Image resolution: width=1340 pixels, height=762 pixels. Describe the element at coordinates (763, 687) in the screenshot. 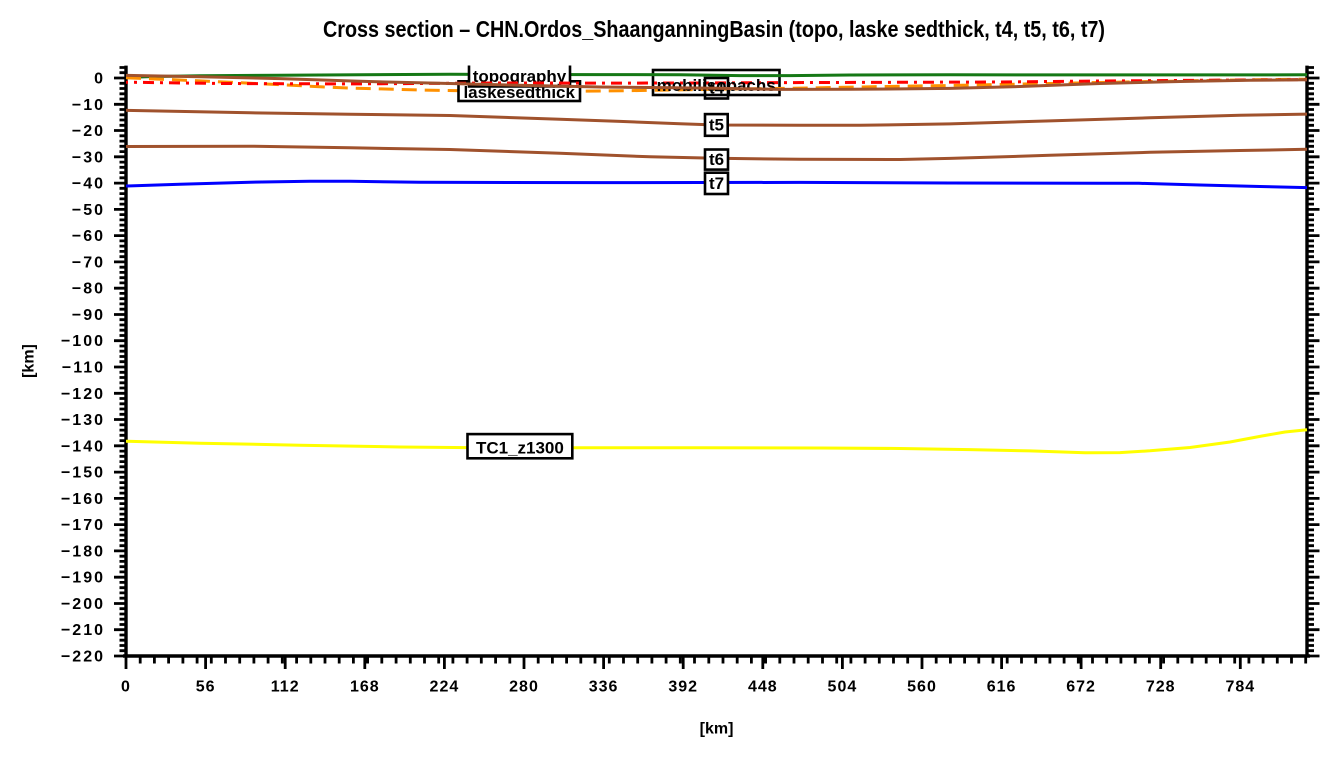

I see `svg-text: 448` at that location.